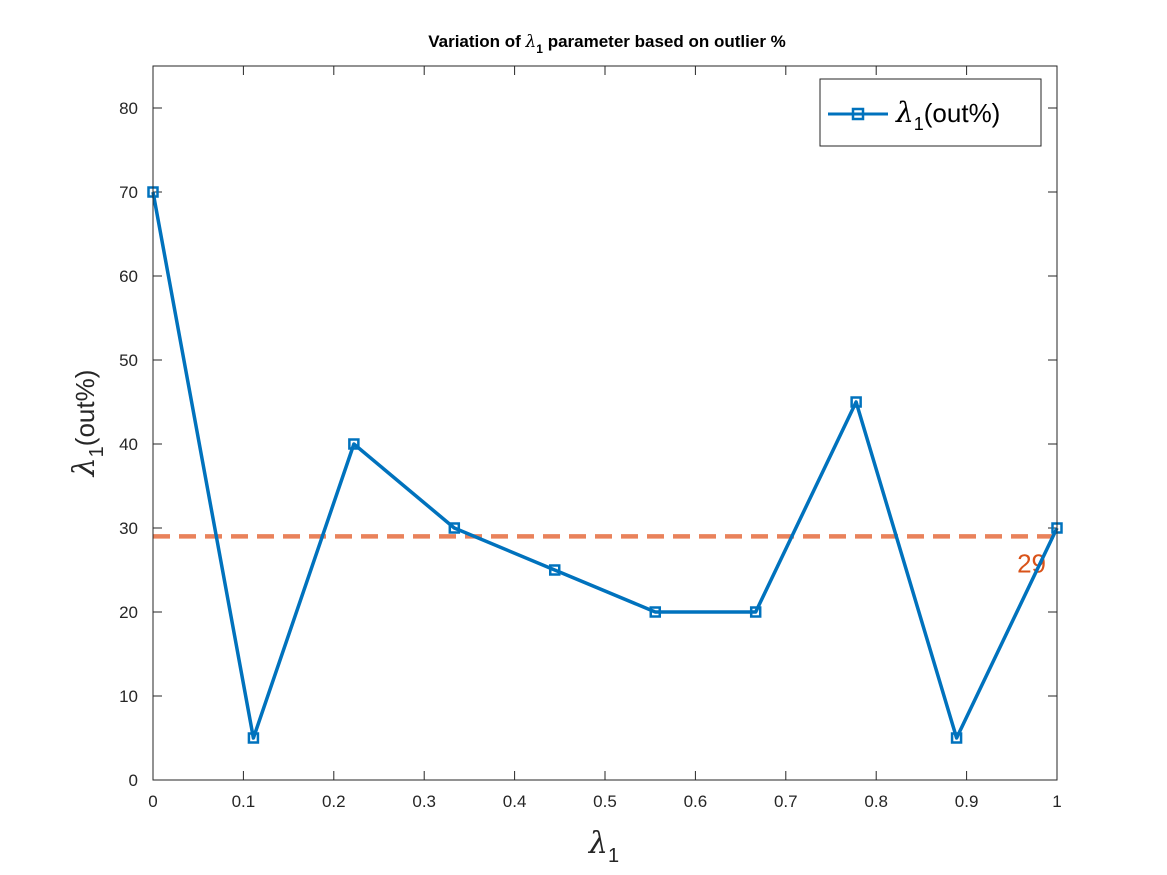 The image size is (1167, 875). I want to click on x-tick-label: 0.1, so click(244, 801).